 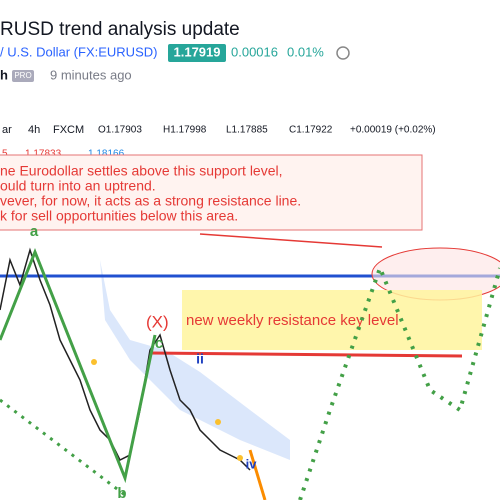 What do you see at coordinates (200, 359) in the screenshot?
I see `wave-ii: ii` at bounding box center [200, 359].